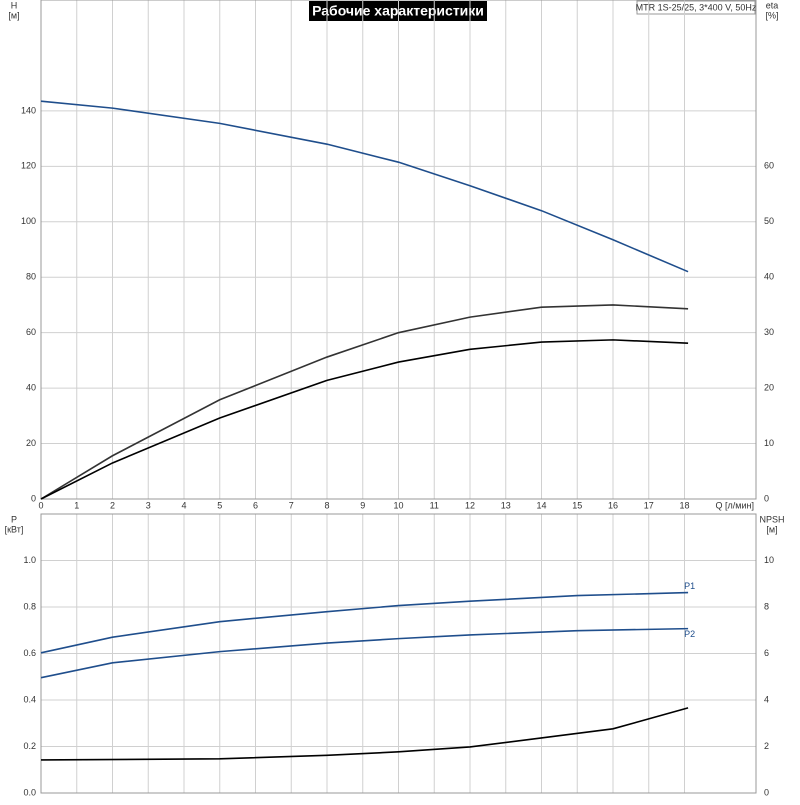  Describe the element at coordinates (183, 505) in the screenshot. I see `x-tick-label: 4` at that location.